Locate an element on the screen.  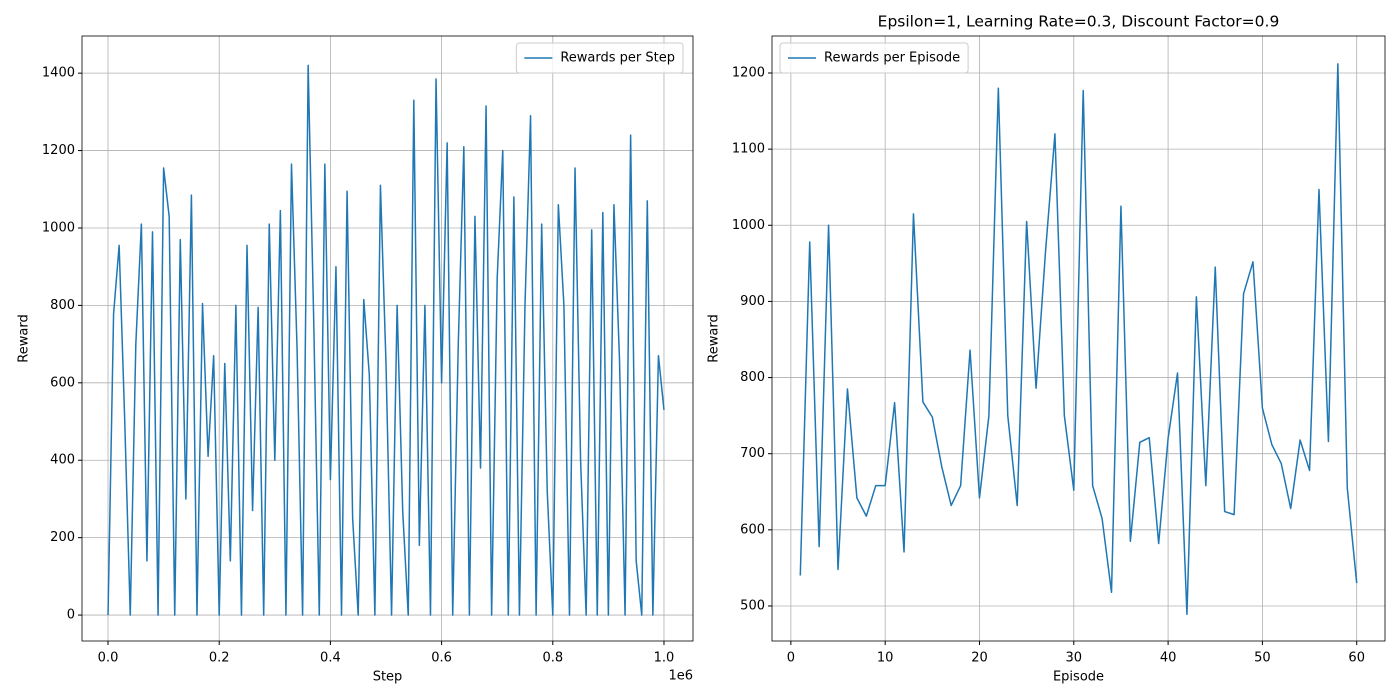
legend-label: Rewards per Episode is located at coordinates (892, 58).